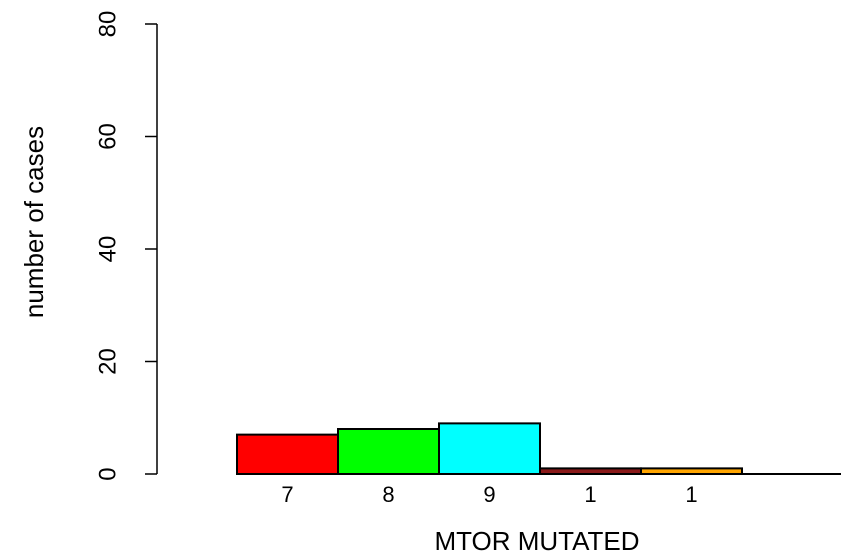  What do you see at coordinates (108, 24) in the screenshot?
I see `y-tick-label: 80` at bounding box center [108, 24].